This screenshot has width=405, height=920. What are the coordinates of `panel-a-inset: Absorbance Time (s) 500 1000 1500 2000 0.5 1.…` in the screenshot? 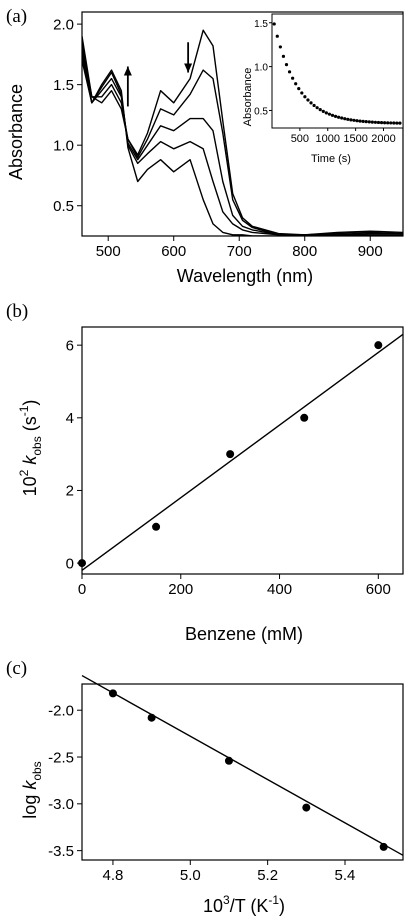 It's located at (323, 89).